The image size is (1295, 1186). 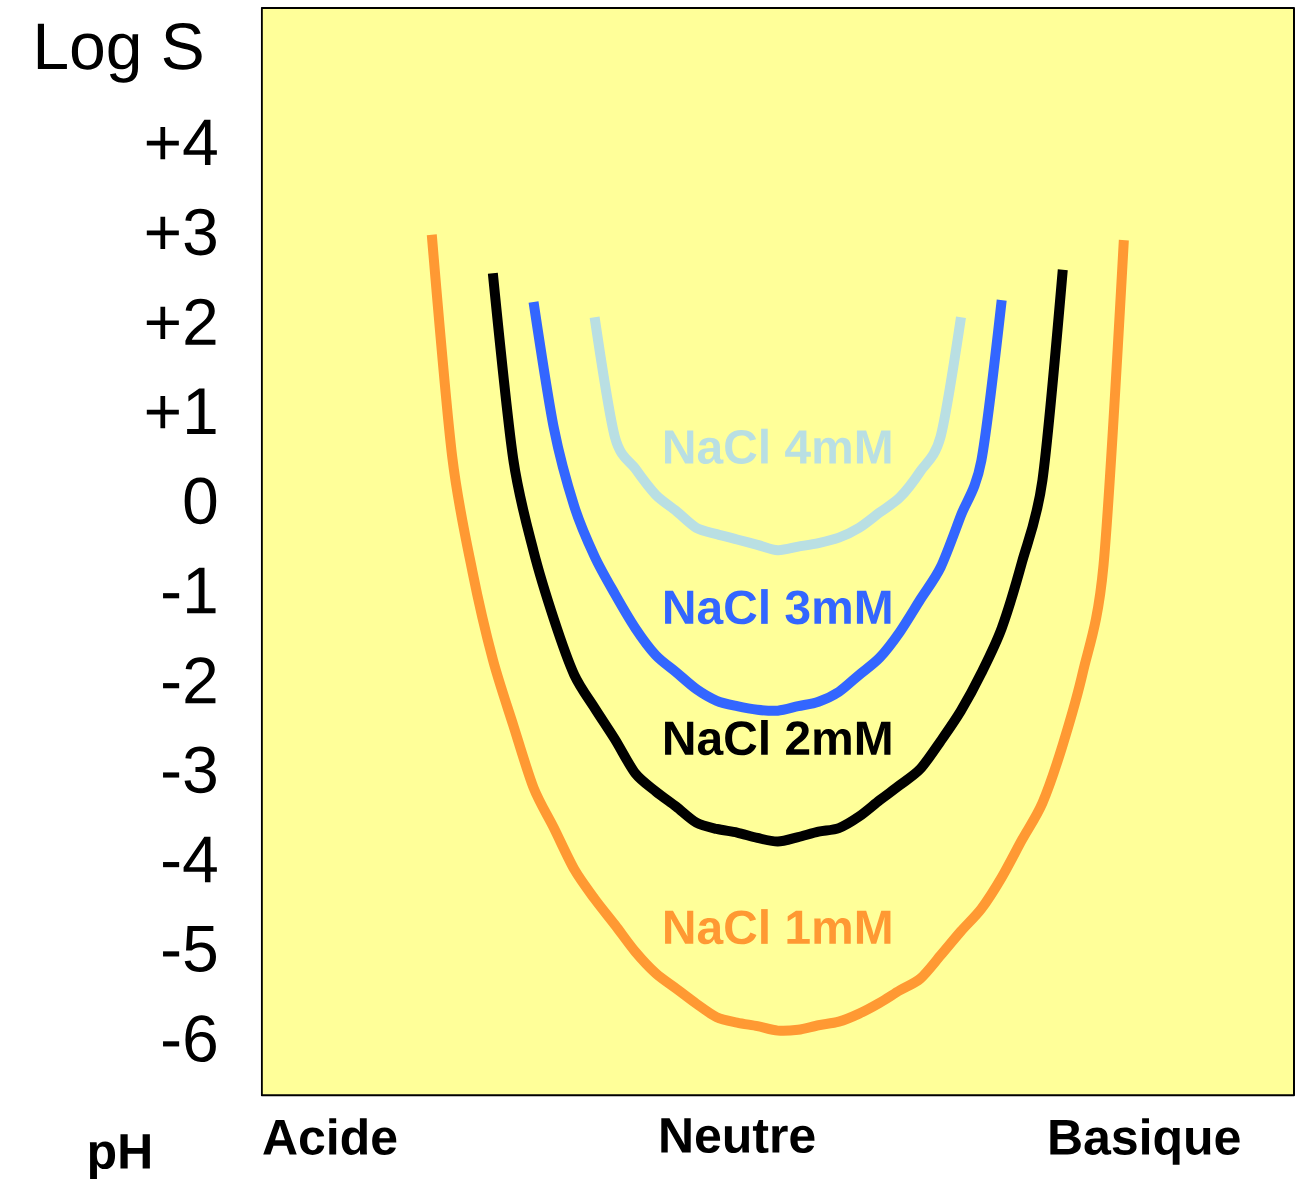 What do you see at coordinates (189, 591) in the screenshot?
I see `y-tick-label: -1` at bounding box center [189, 591].